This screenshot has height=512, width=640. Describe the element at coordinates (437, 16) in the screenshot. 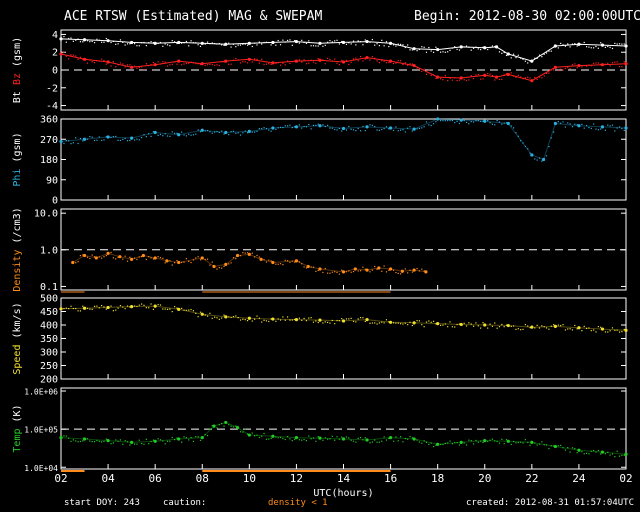

I see `begin-label: Begin:` at that location.